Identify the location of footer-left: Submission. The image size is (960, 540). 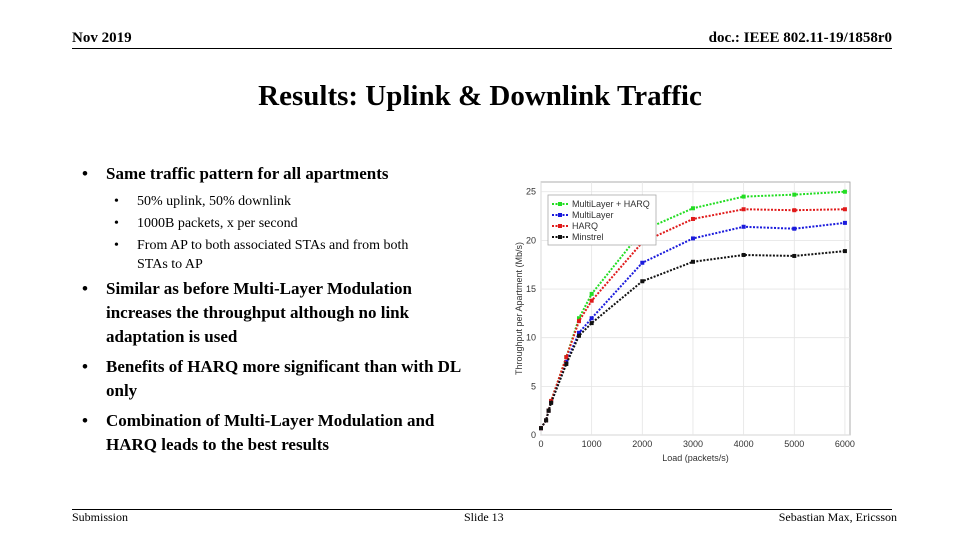
(100, 517).